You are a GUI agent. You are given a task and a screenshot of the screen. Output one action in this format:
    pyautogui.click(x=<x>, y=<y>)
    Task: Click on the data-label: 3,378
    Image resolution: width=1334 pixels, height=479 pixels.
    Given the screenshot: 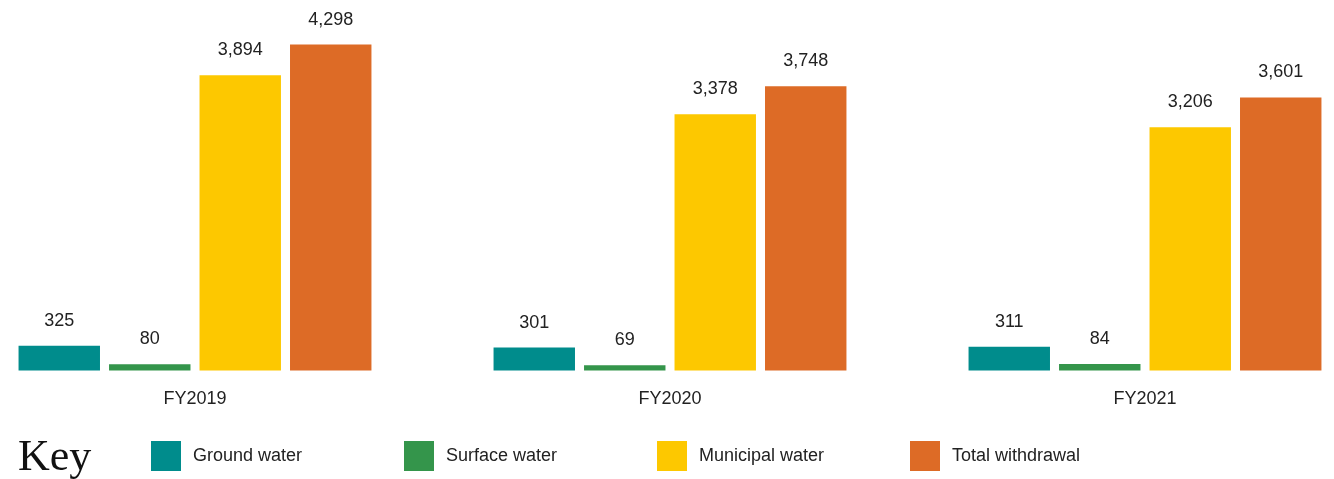 What is the action you would take?
    pyautogui.click(x=715, y=88)
    